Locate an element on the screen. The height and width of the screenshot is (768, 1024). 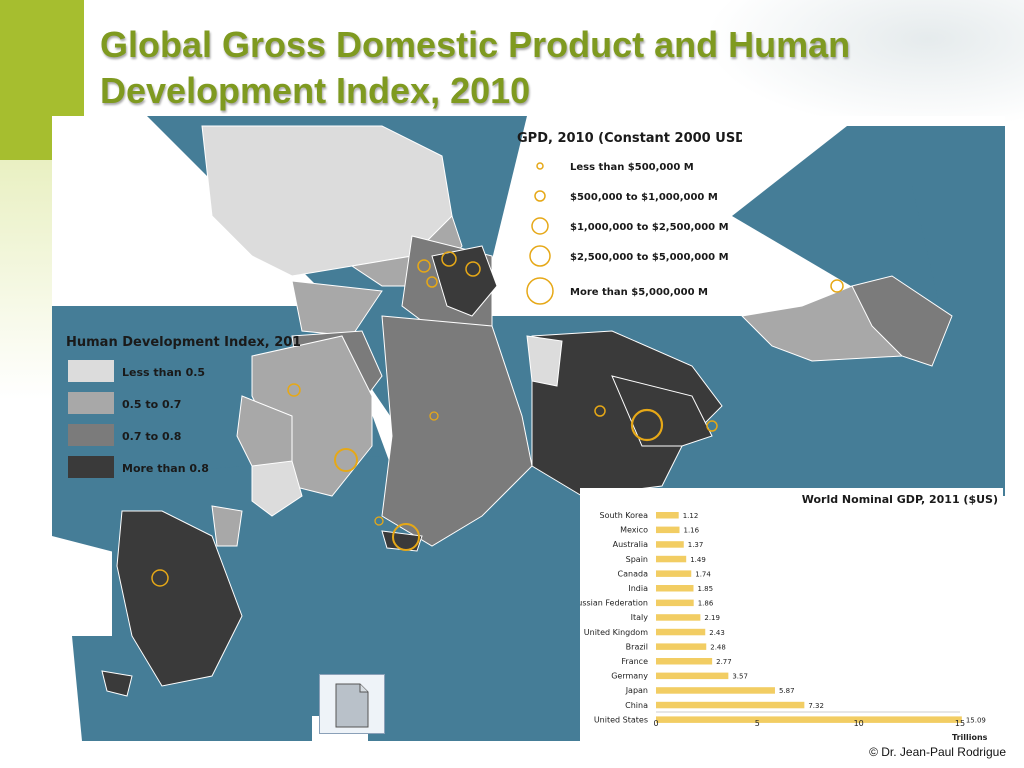
x-tick-label: 15 is located at coordinates (960, 723).